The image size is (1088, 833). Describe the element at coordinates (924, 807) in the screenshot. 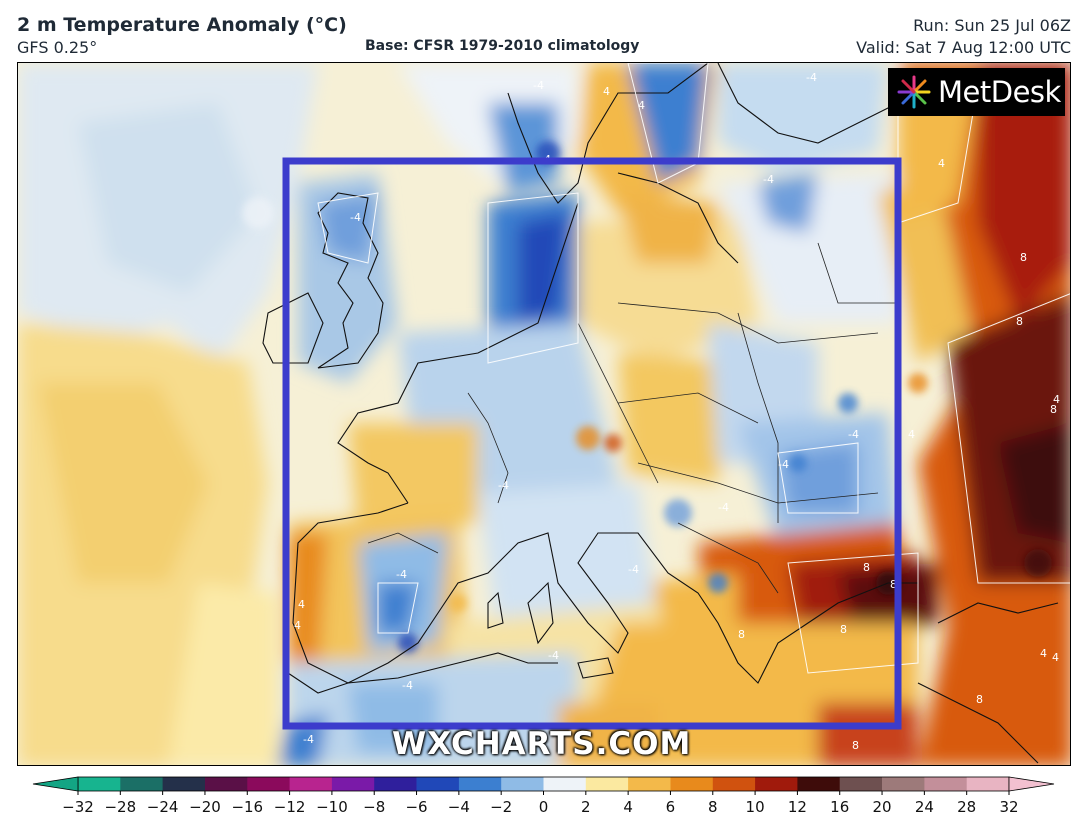

I see `colorbar-tick-label: 24` at that location.